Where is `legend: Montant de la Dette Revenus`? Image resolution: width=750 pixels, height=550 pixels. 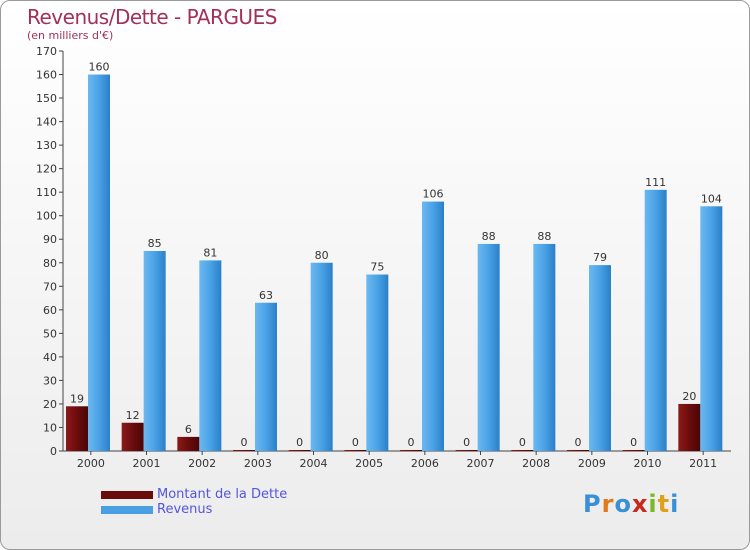 legend: Montant de la Dette Revenus is located at coordinates (194, 502).